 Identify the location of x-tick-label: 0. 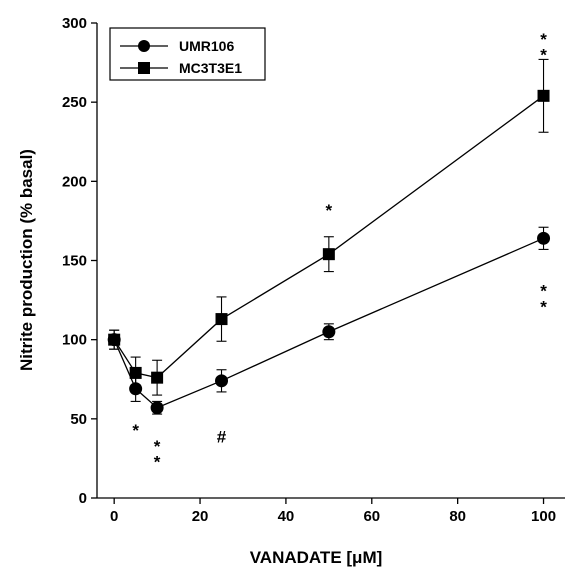
(114, 516).